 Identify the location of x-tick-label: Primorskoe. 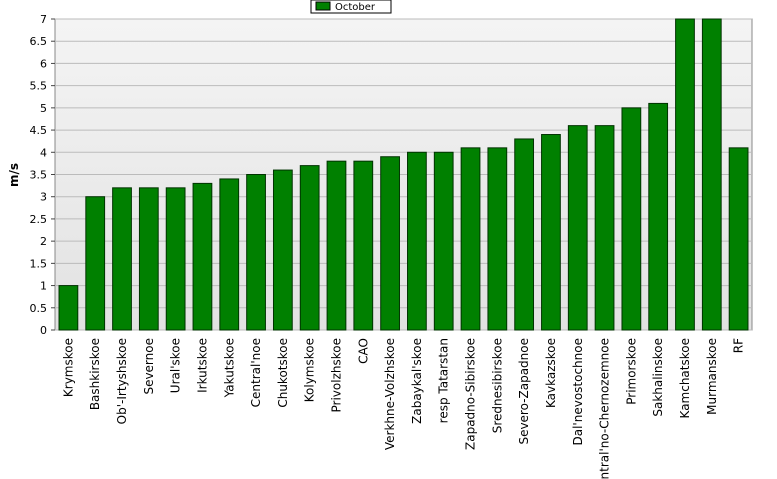
(631, 371).